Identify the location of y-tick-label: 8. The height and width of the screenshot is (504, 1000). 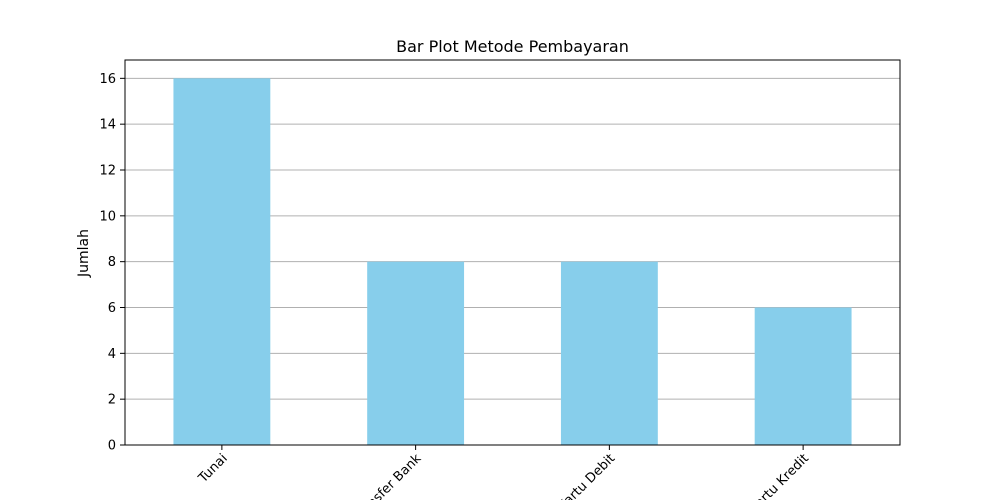
(112, 262).